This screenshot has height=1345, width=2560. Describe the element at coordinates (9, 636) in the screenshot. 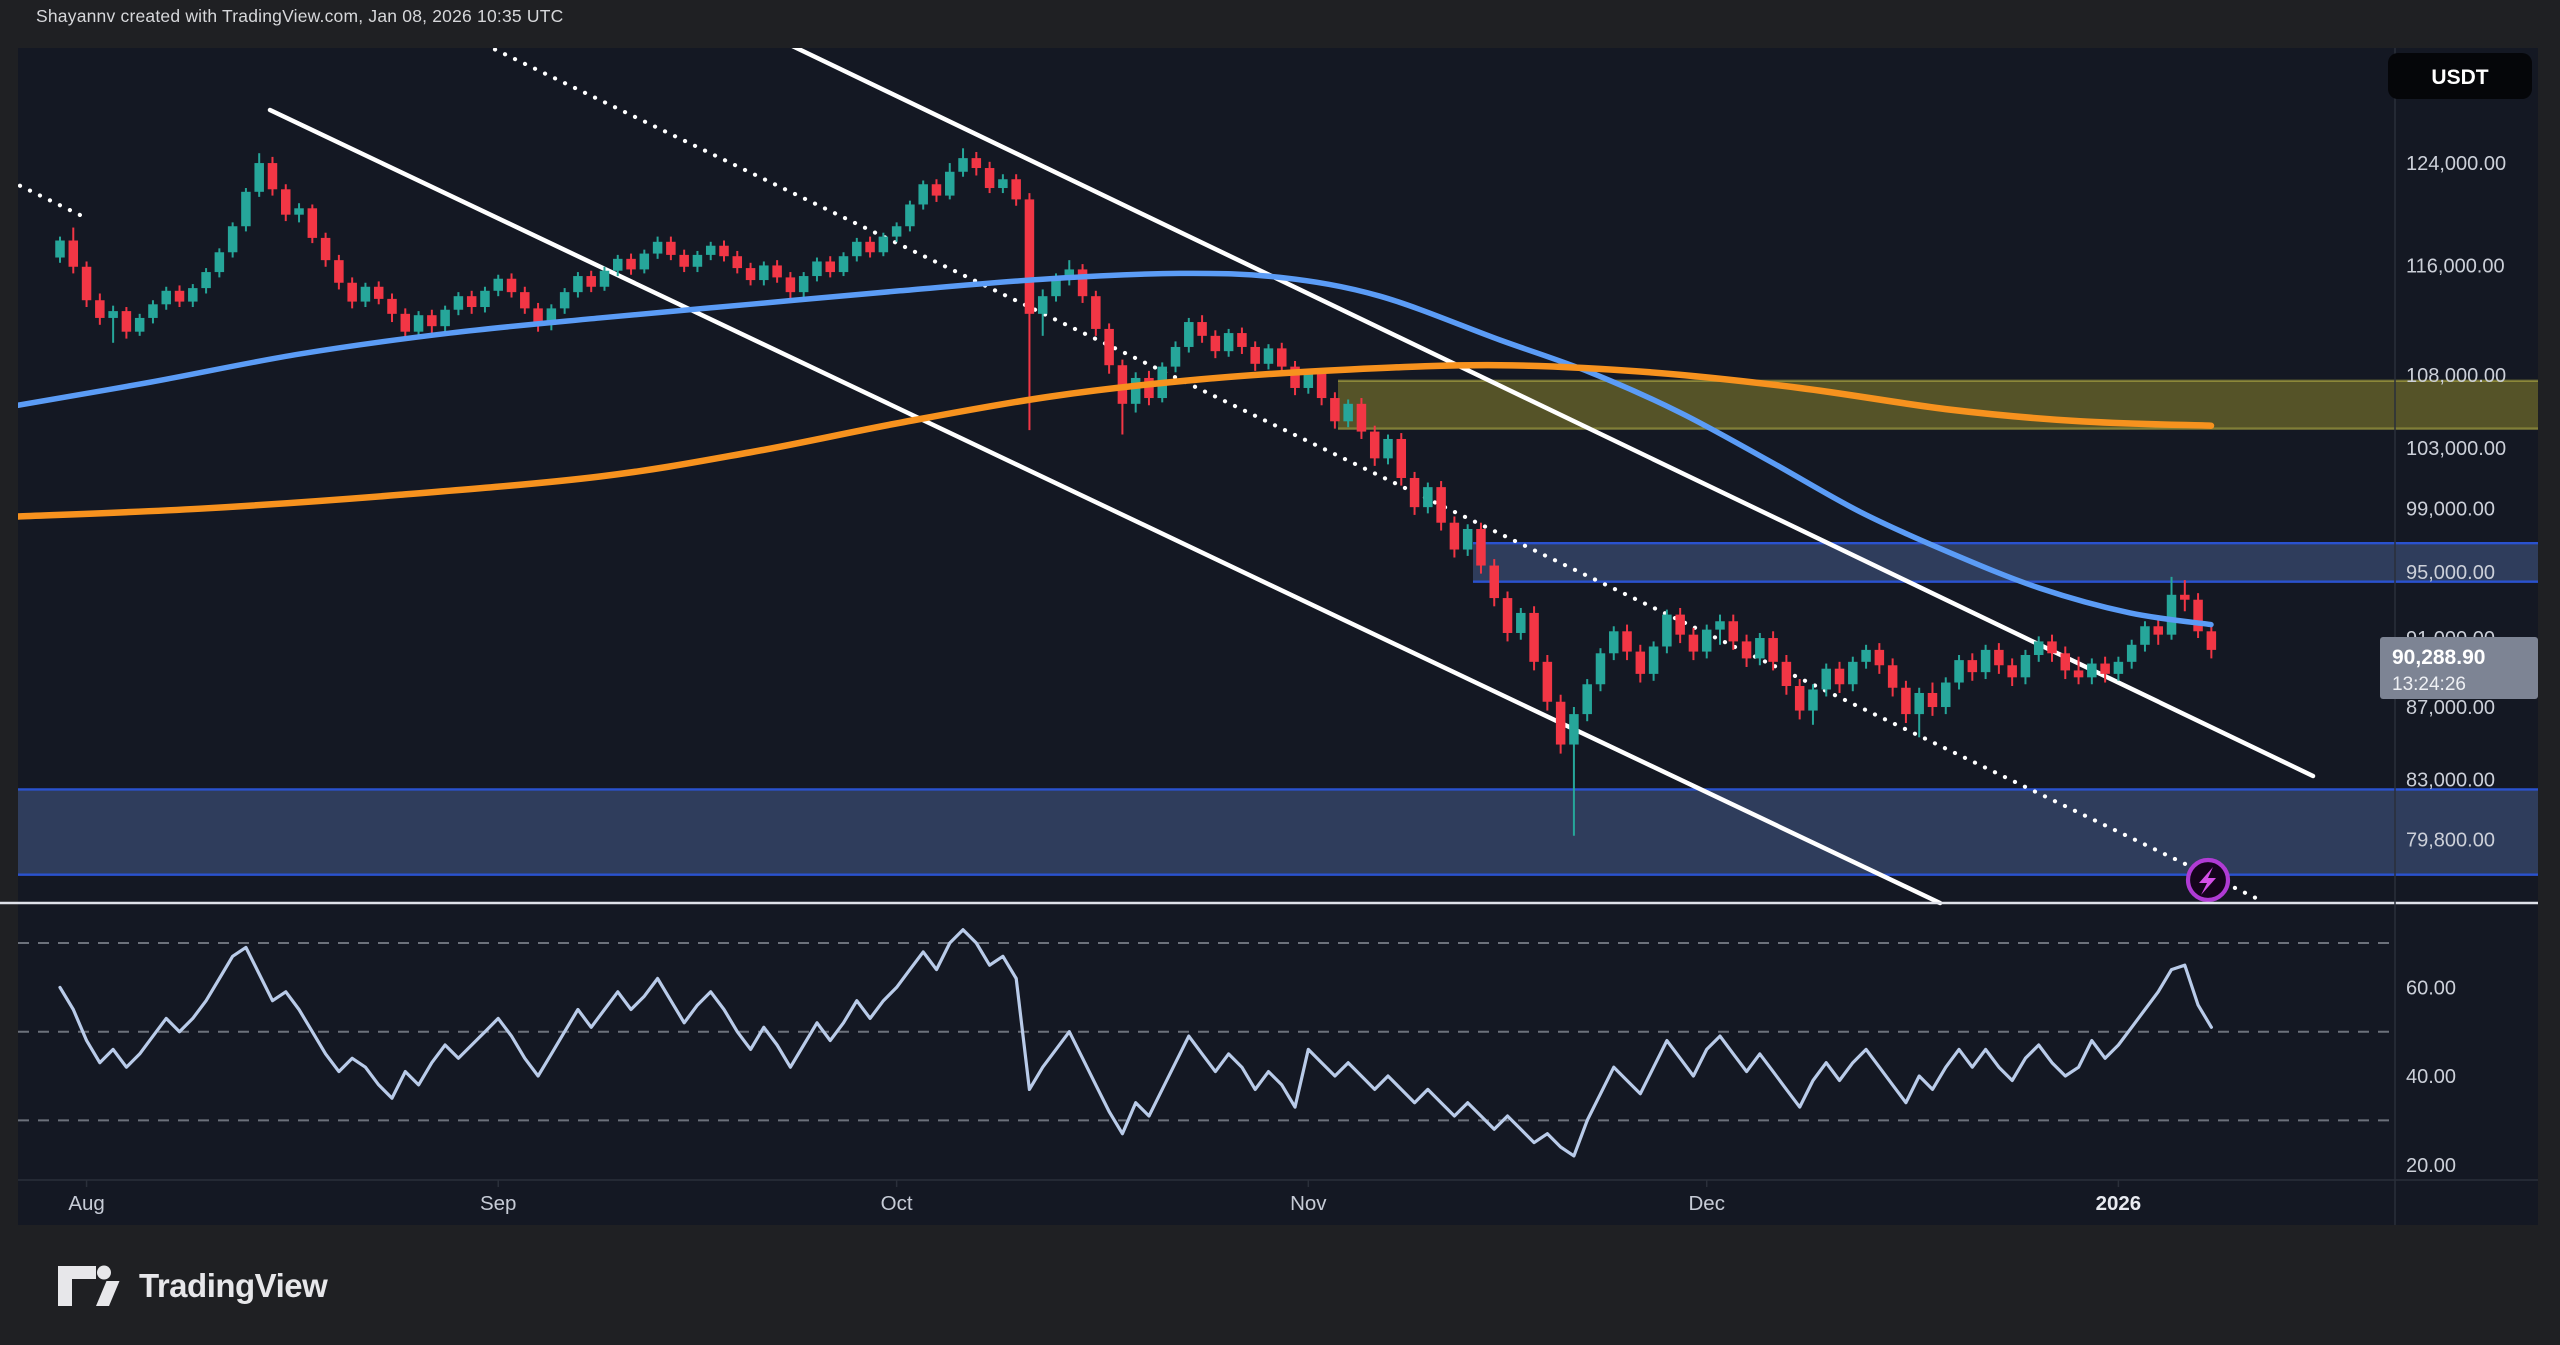

I see `frame-left` at that location.